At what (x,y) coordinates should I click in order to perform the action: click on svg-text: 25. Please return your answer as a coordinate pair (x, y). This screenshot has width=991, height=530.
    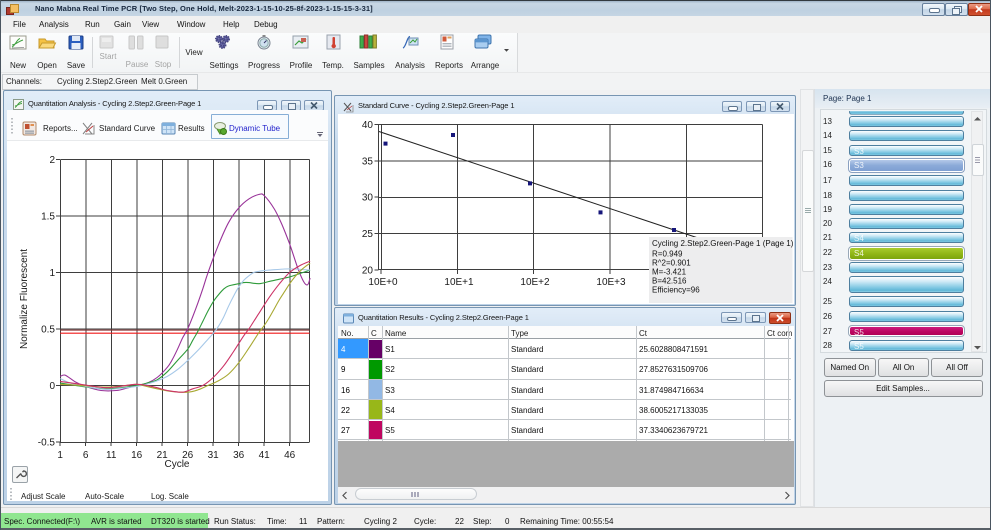
    Looking at the image, I should click on (368, 234).